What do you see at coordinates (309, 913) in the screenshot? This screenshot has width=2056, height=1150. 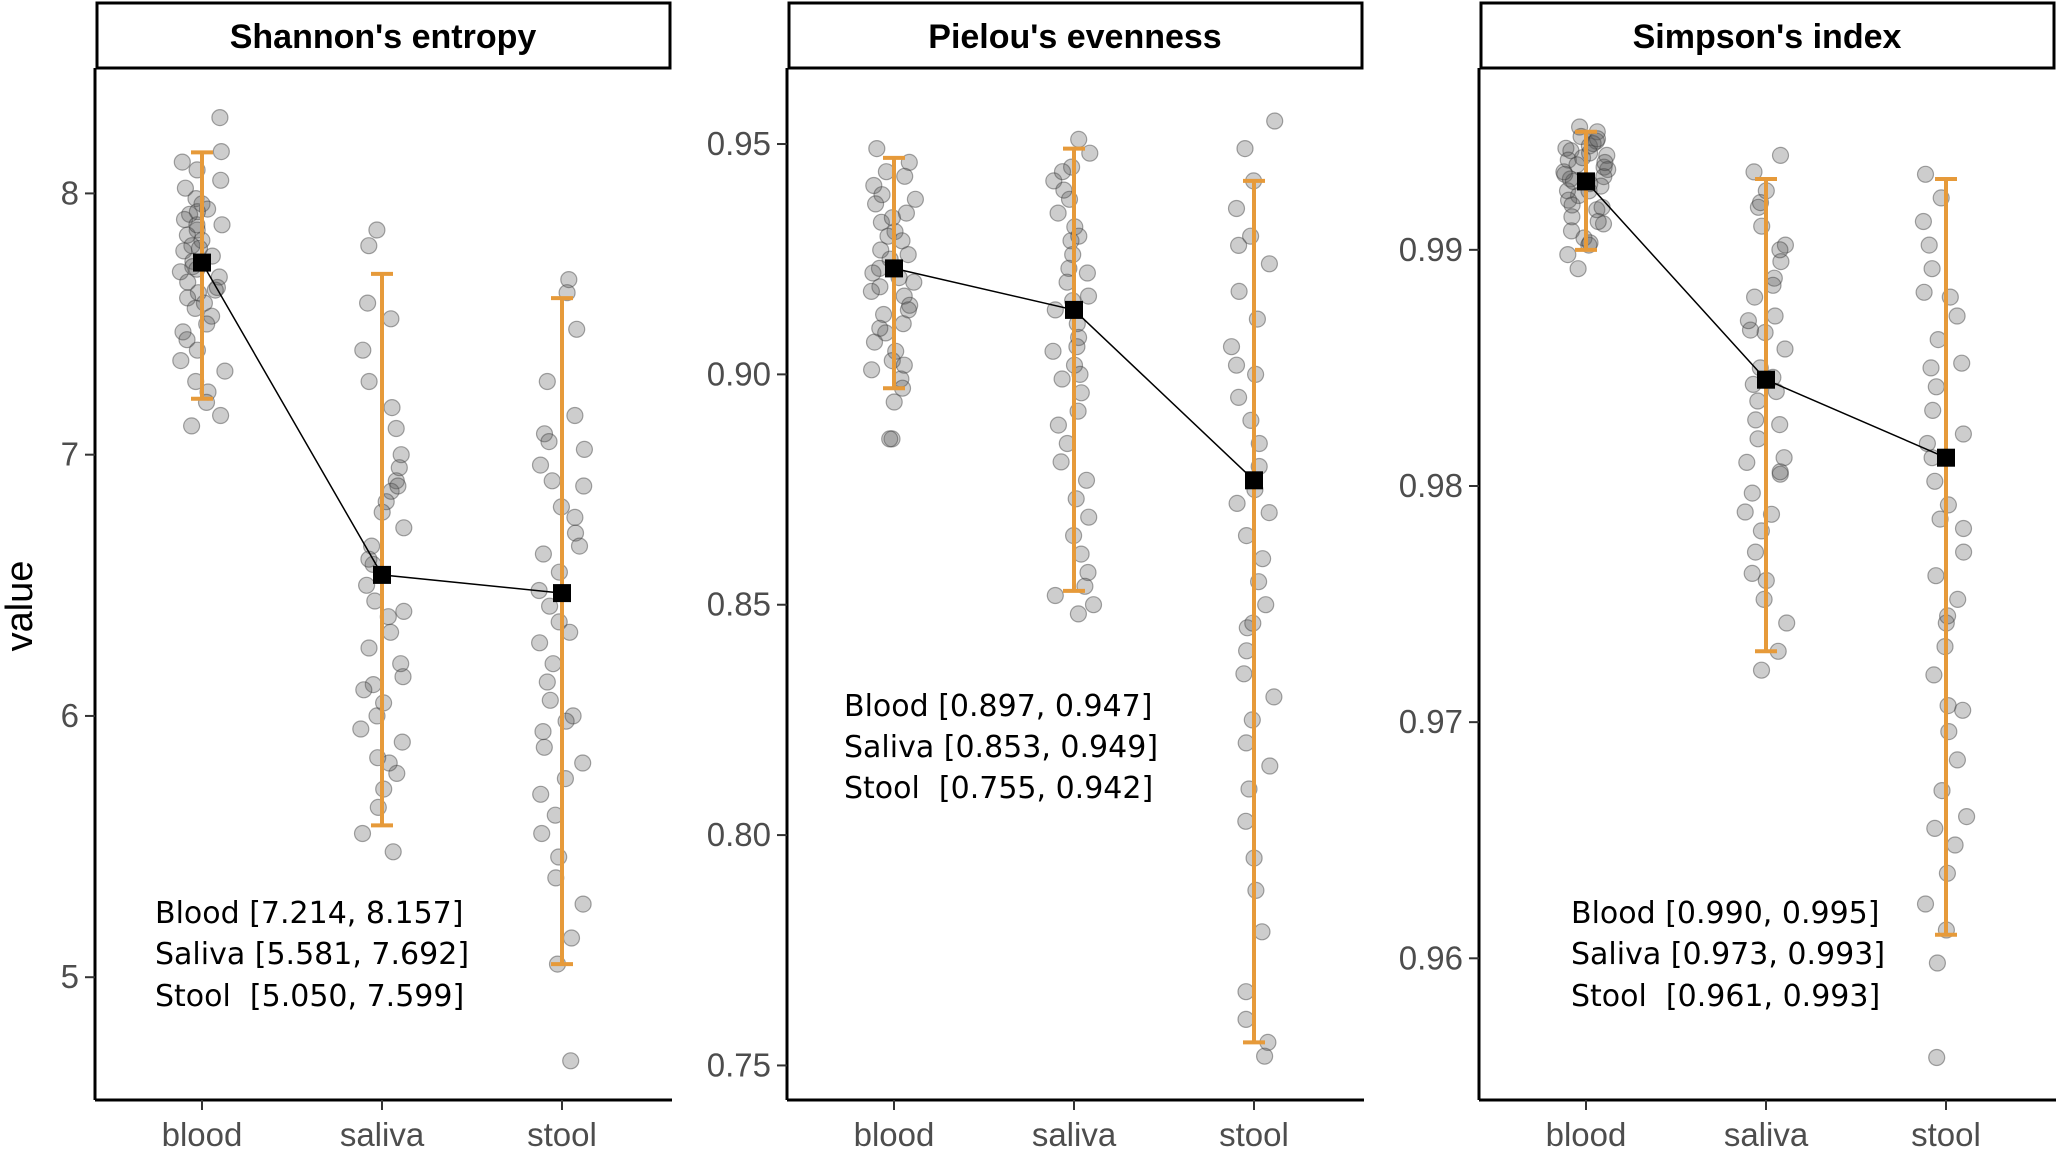 I see `interval-label-blood: Blood [7.214, 8.157]` at bounding box center [309, 913].